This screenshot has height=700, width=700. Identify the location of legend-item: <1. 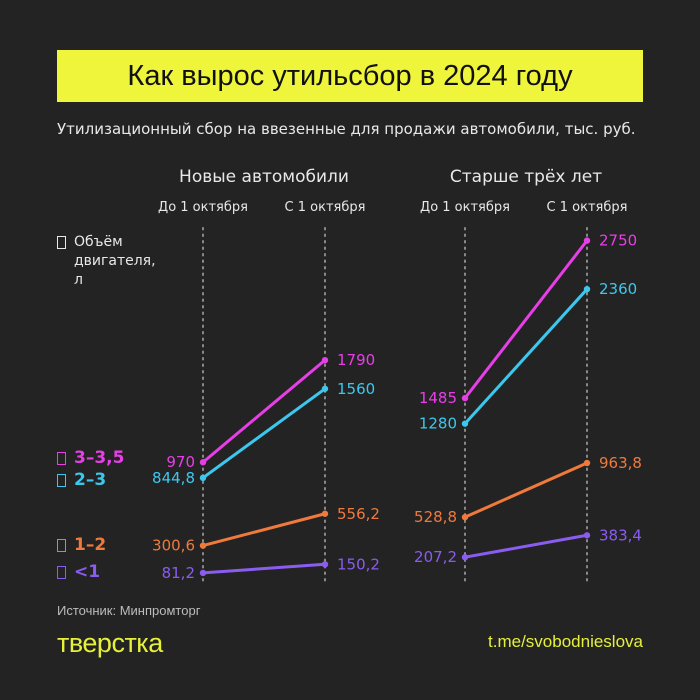
(78, 572).